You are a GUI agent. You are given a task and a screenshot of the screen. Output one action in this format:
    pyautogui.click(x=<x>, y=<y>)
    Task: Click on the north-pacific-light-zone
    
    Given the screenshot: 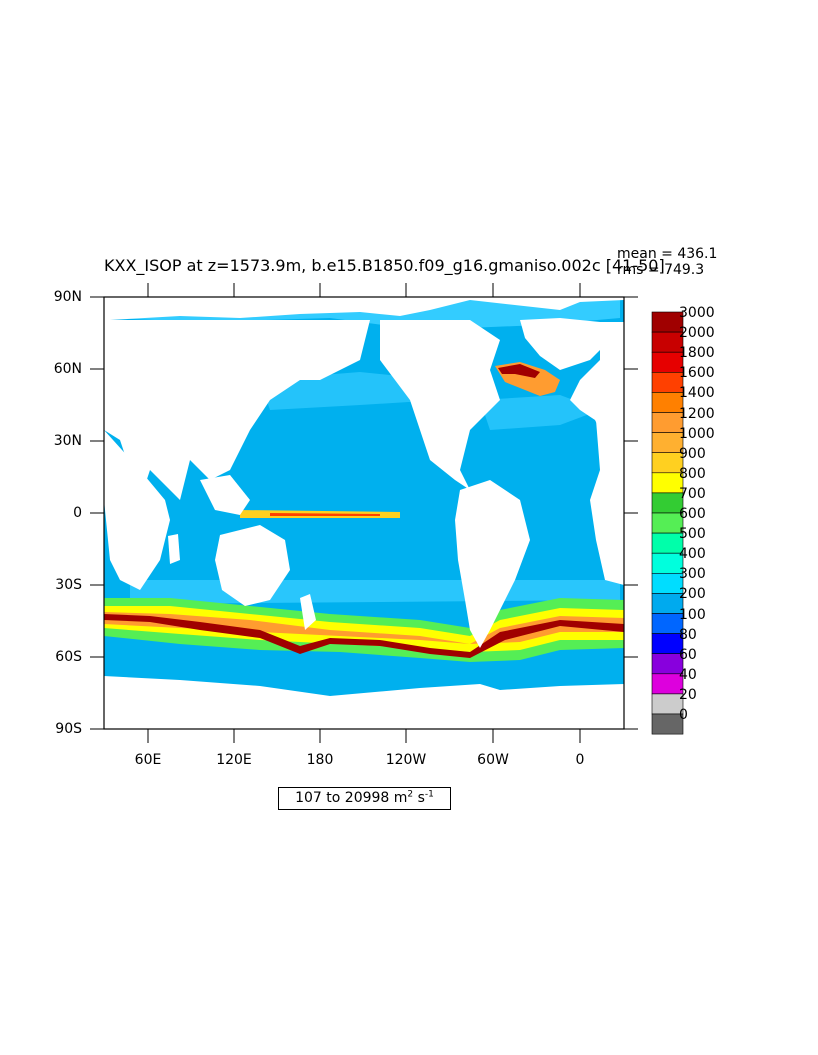 What is the action you would take?
    pyautogui.click(x=350, y=391)
    